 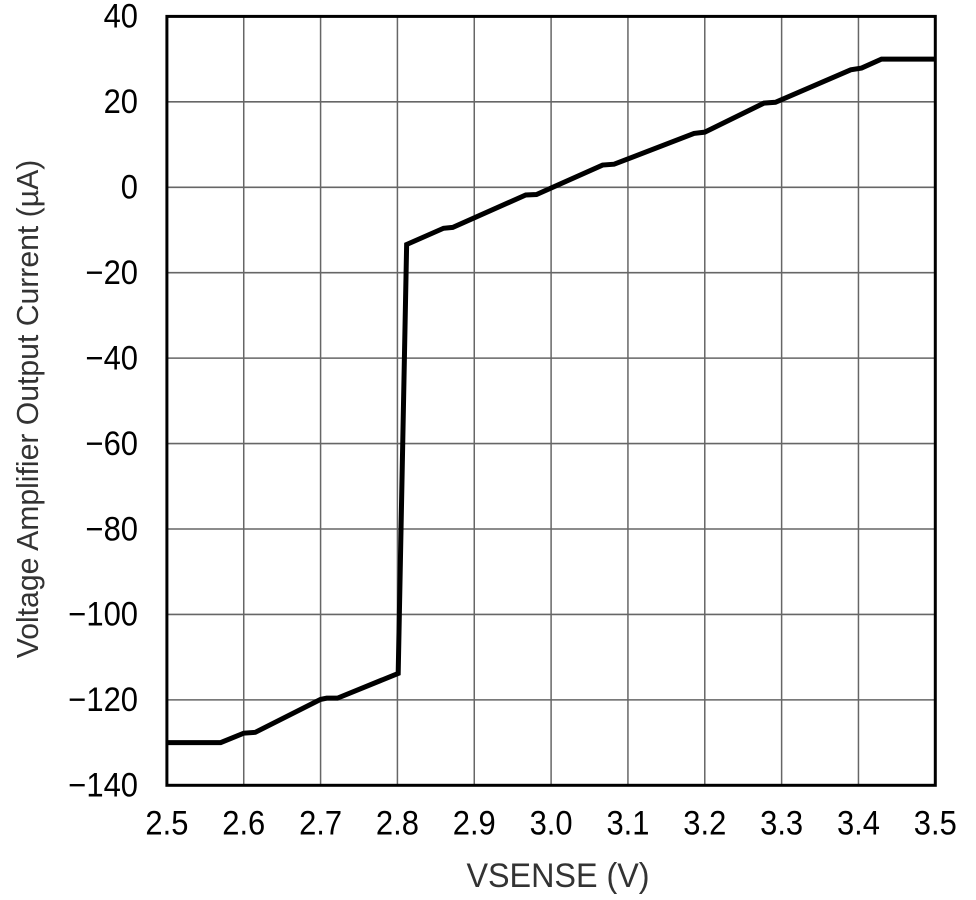 I want to click on x-axis-tick-labels: 2.5 2.6 2.7 2.8 2.9 3.0 3.1 3.2 3.3 3.4 3.5, so click(x=550, y=824).